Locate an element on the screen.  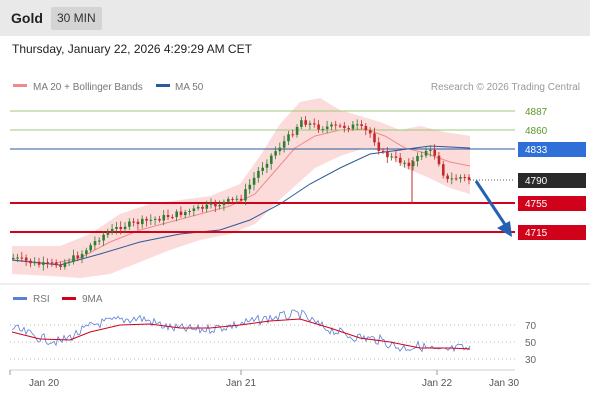
level-label-4887: 4887 is located at coordinates (536, 112).